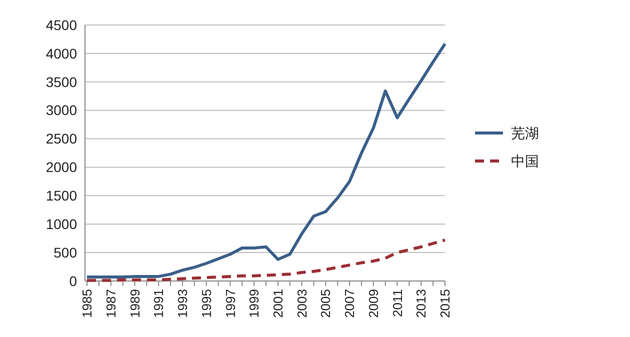 The height and width of the screenshot is (337, 630). What do you see at coordinates (326, 303) in the screenshot?
I see `x-tick-label: 2005` at bounding box center [326, 303].